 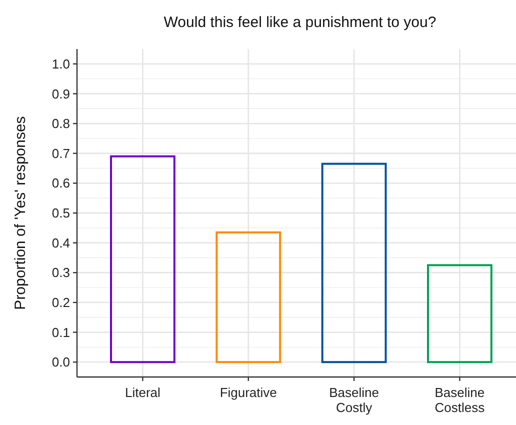 What do you see at coordinates (61, 302) in the screenshot?
I see `y-tick-label: 0.2` at bounding box center [61, 302].